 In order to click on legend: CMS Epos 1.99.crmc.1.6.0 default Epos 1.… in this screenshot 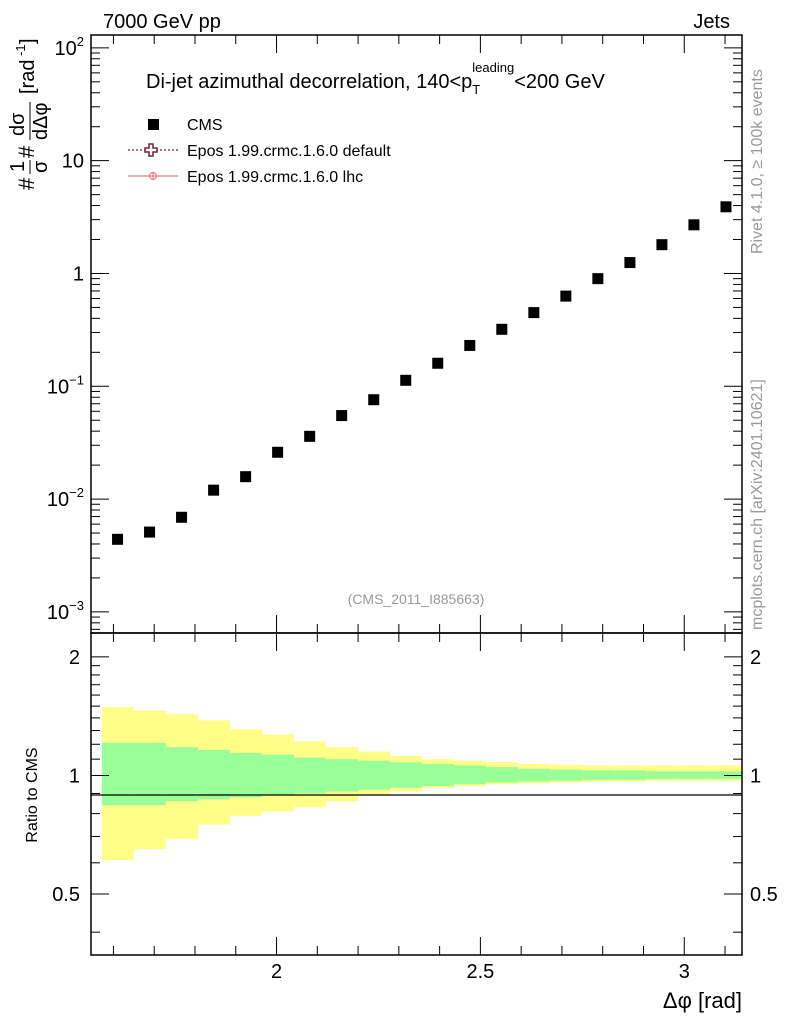, I will do `click(259, 151)`.